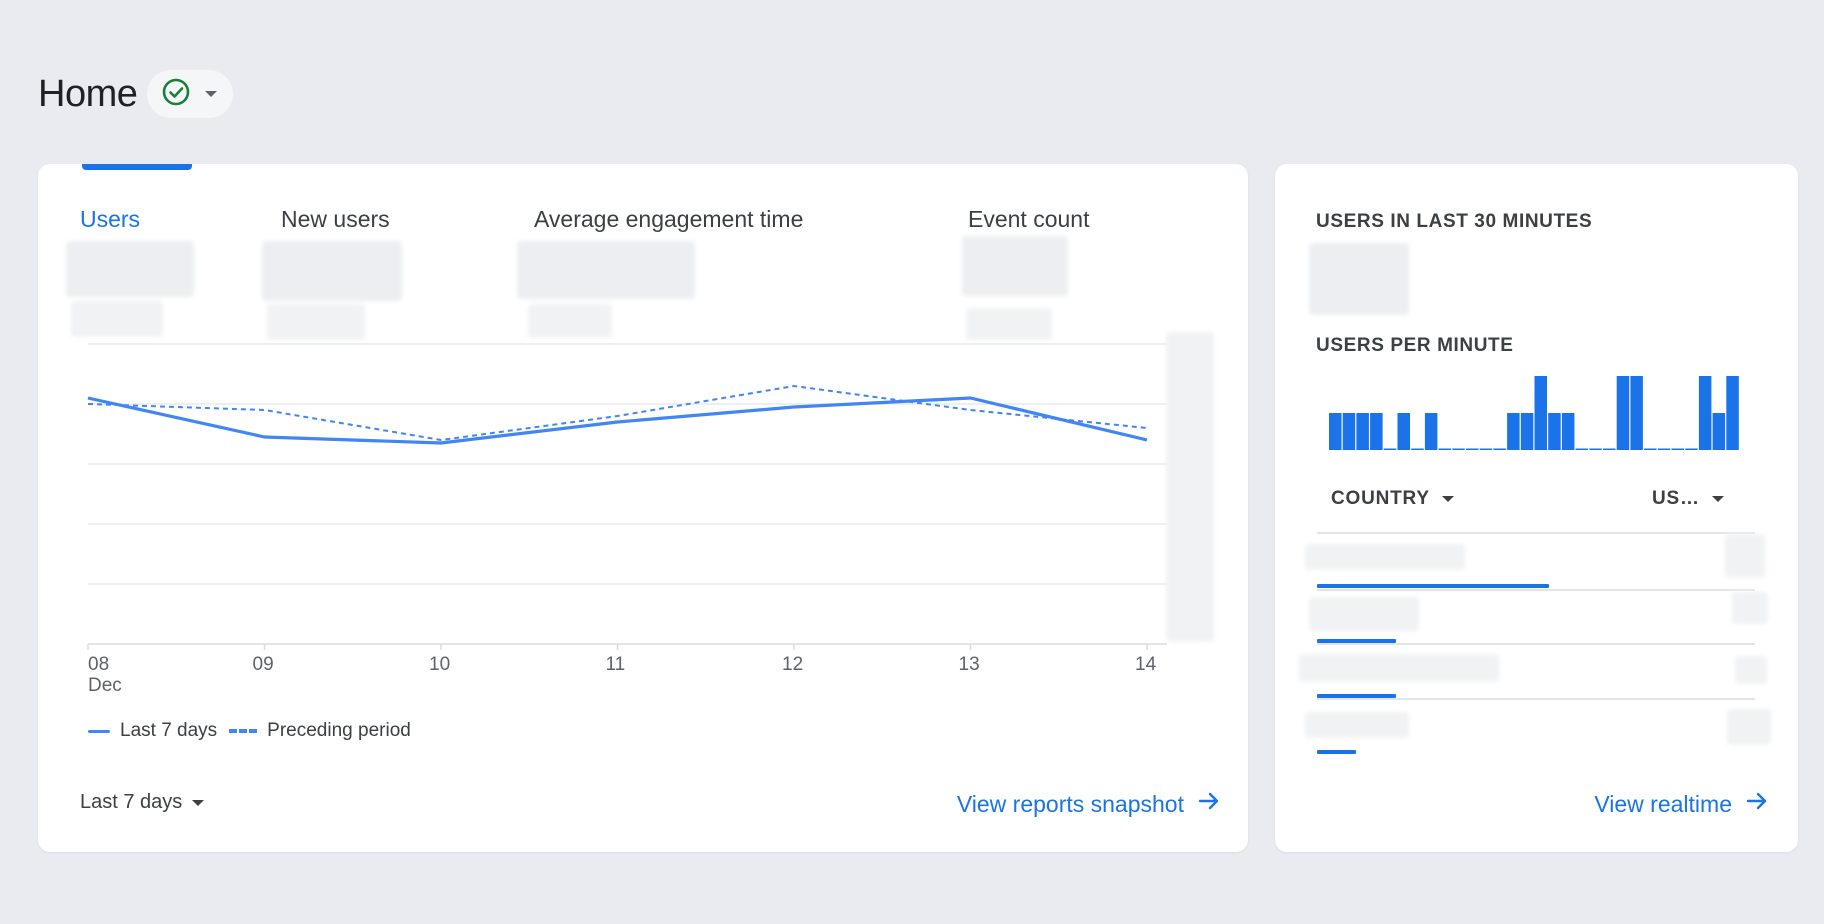 This screenshot has width=1824, height=924. I want to click on metric-value-new-users, so click(332, 271).